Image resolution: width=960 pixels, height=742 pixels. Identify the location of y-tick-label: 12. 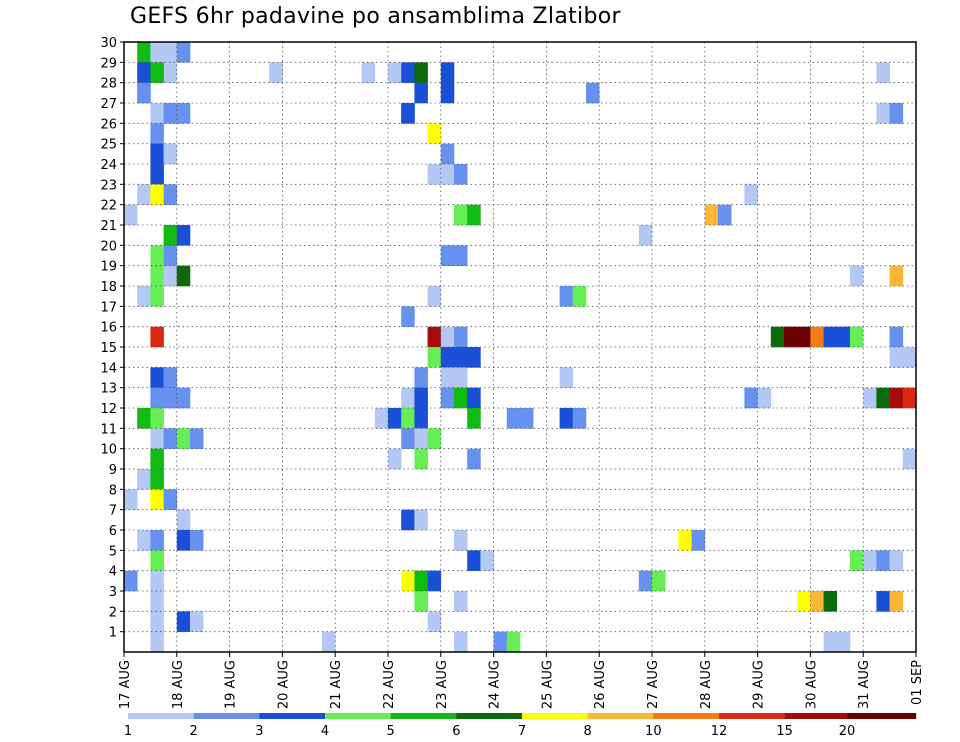
(108, 409).